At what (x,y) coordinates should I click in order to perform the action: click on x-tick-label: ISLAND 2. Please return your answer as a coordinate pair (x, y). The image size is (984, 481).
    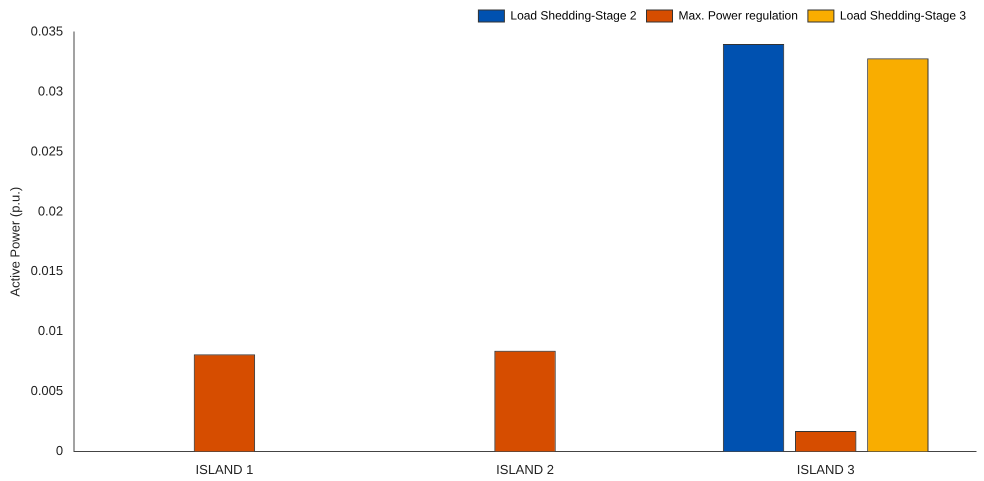
    Looking at the image, I should click on (525, 469).